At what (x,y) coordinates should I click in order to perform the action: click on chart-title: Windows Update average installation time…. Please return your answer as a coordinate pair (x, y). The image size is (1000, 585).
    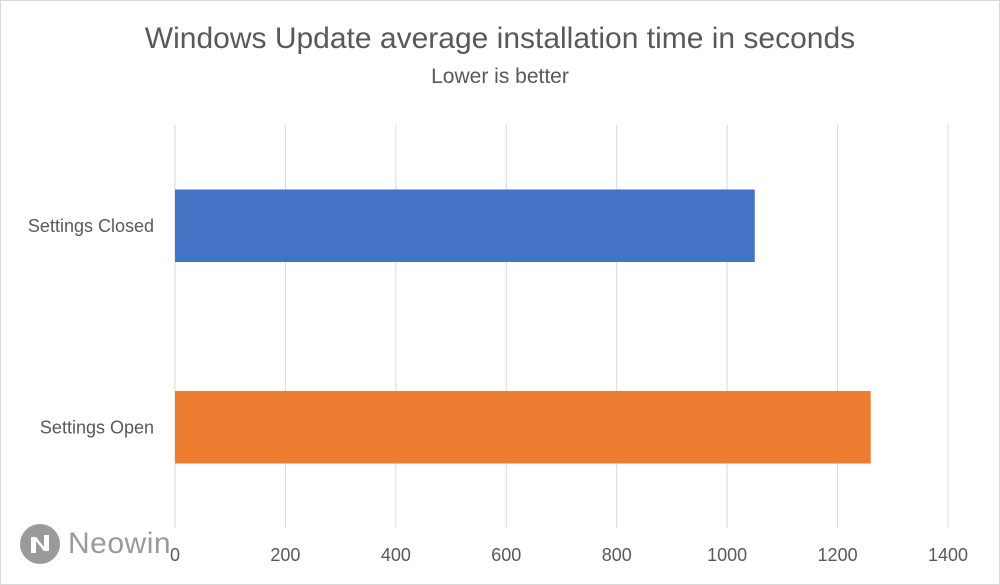
    Looking at the image, I should click on (500, 38).